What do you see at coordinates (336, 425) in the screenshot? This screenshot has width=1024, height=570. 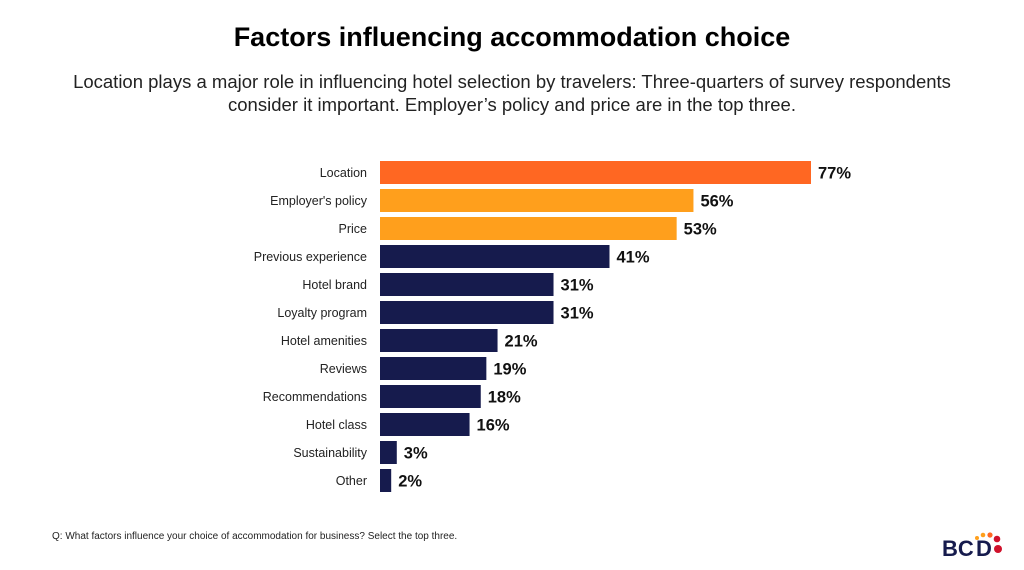 I see `category-label: Hotel class` at bounding box center [336, 425].